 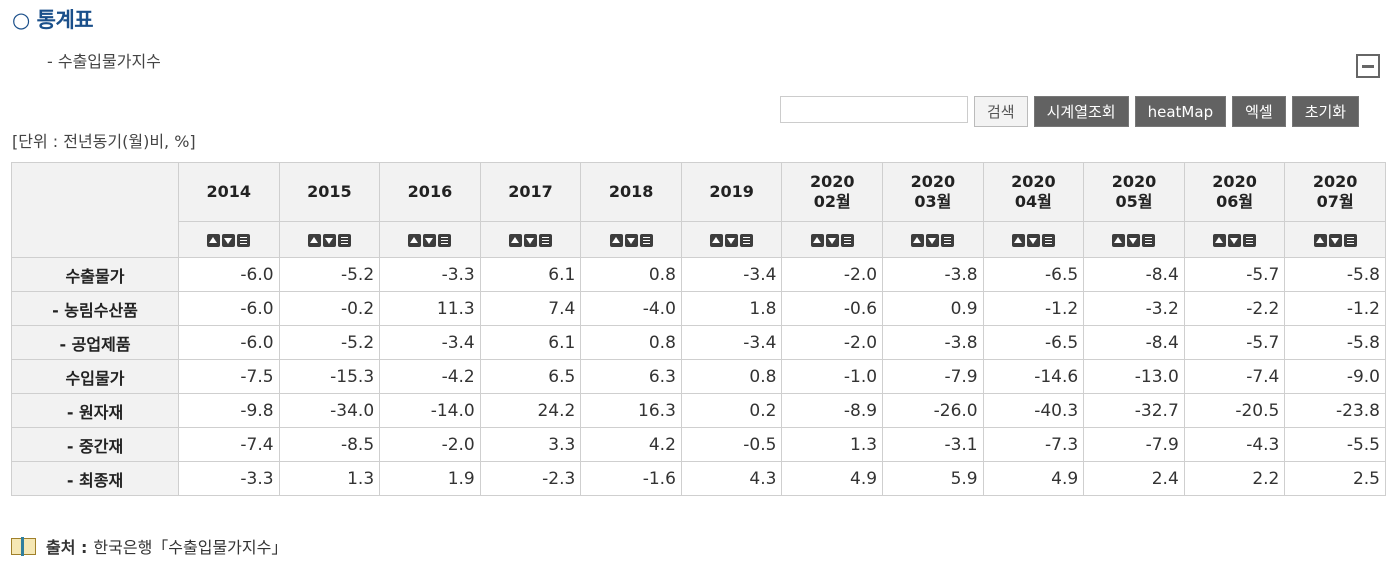 What do you see at coordinates (329, 191) in the screenshot?
I see `column-header-line1: 2015` at bounding box center [329, 191].